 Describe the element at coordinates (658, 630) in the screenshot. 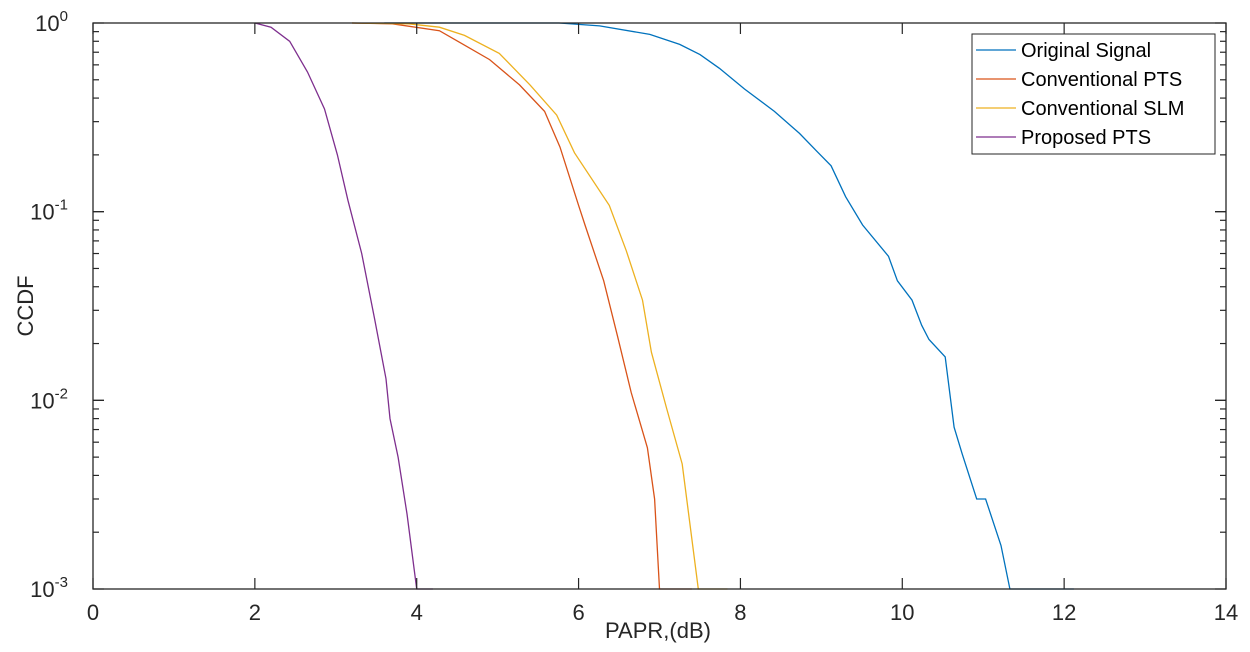

I see `x-axis-label: PAPR,(dB)` at that location.